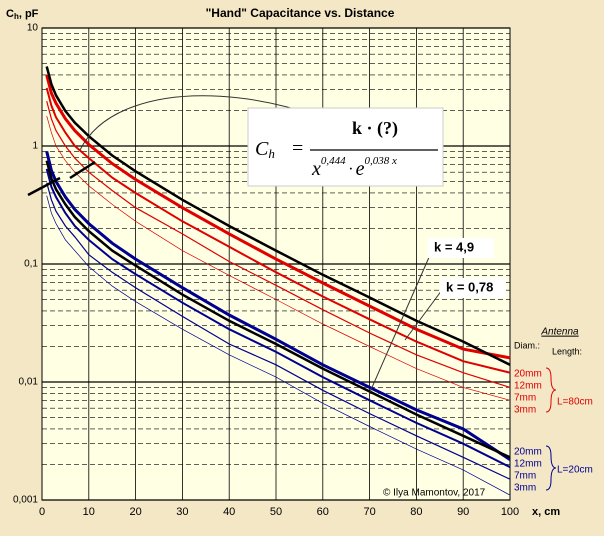 The width and height of the screenshot is (604, 536). I want to click on formula-numerator: k · (?), so click(375, 128).